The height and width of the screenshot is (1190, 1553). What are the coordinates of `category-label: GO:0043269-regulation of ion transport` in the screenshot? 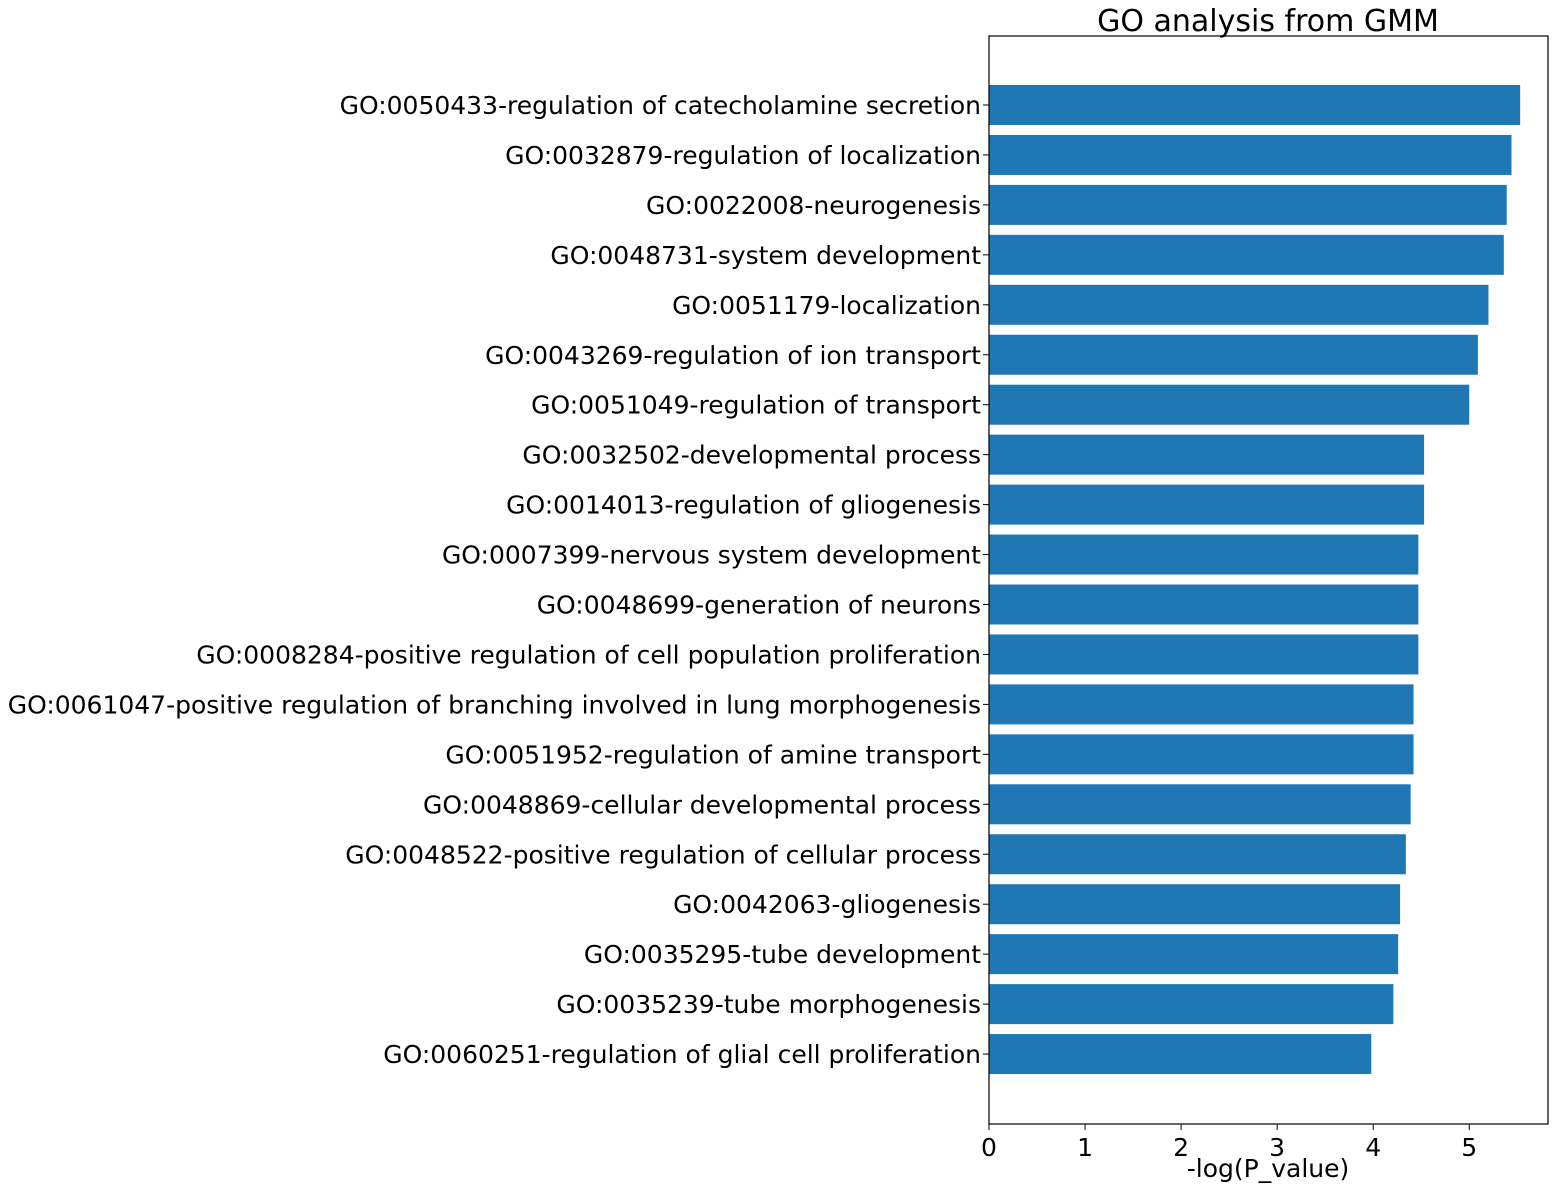 It's located at (733, 355).